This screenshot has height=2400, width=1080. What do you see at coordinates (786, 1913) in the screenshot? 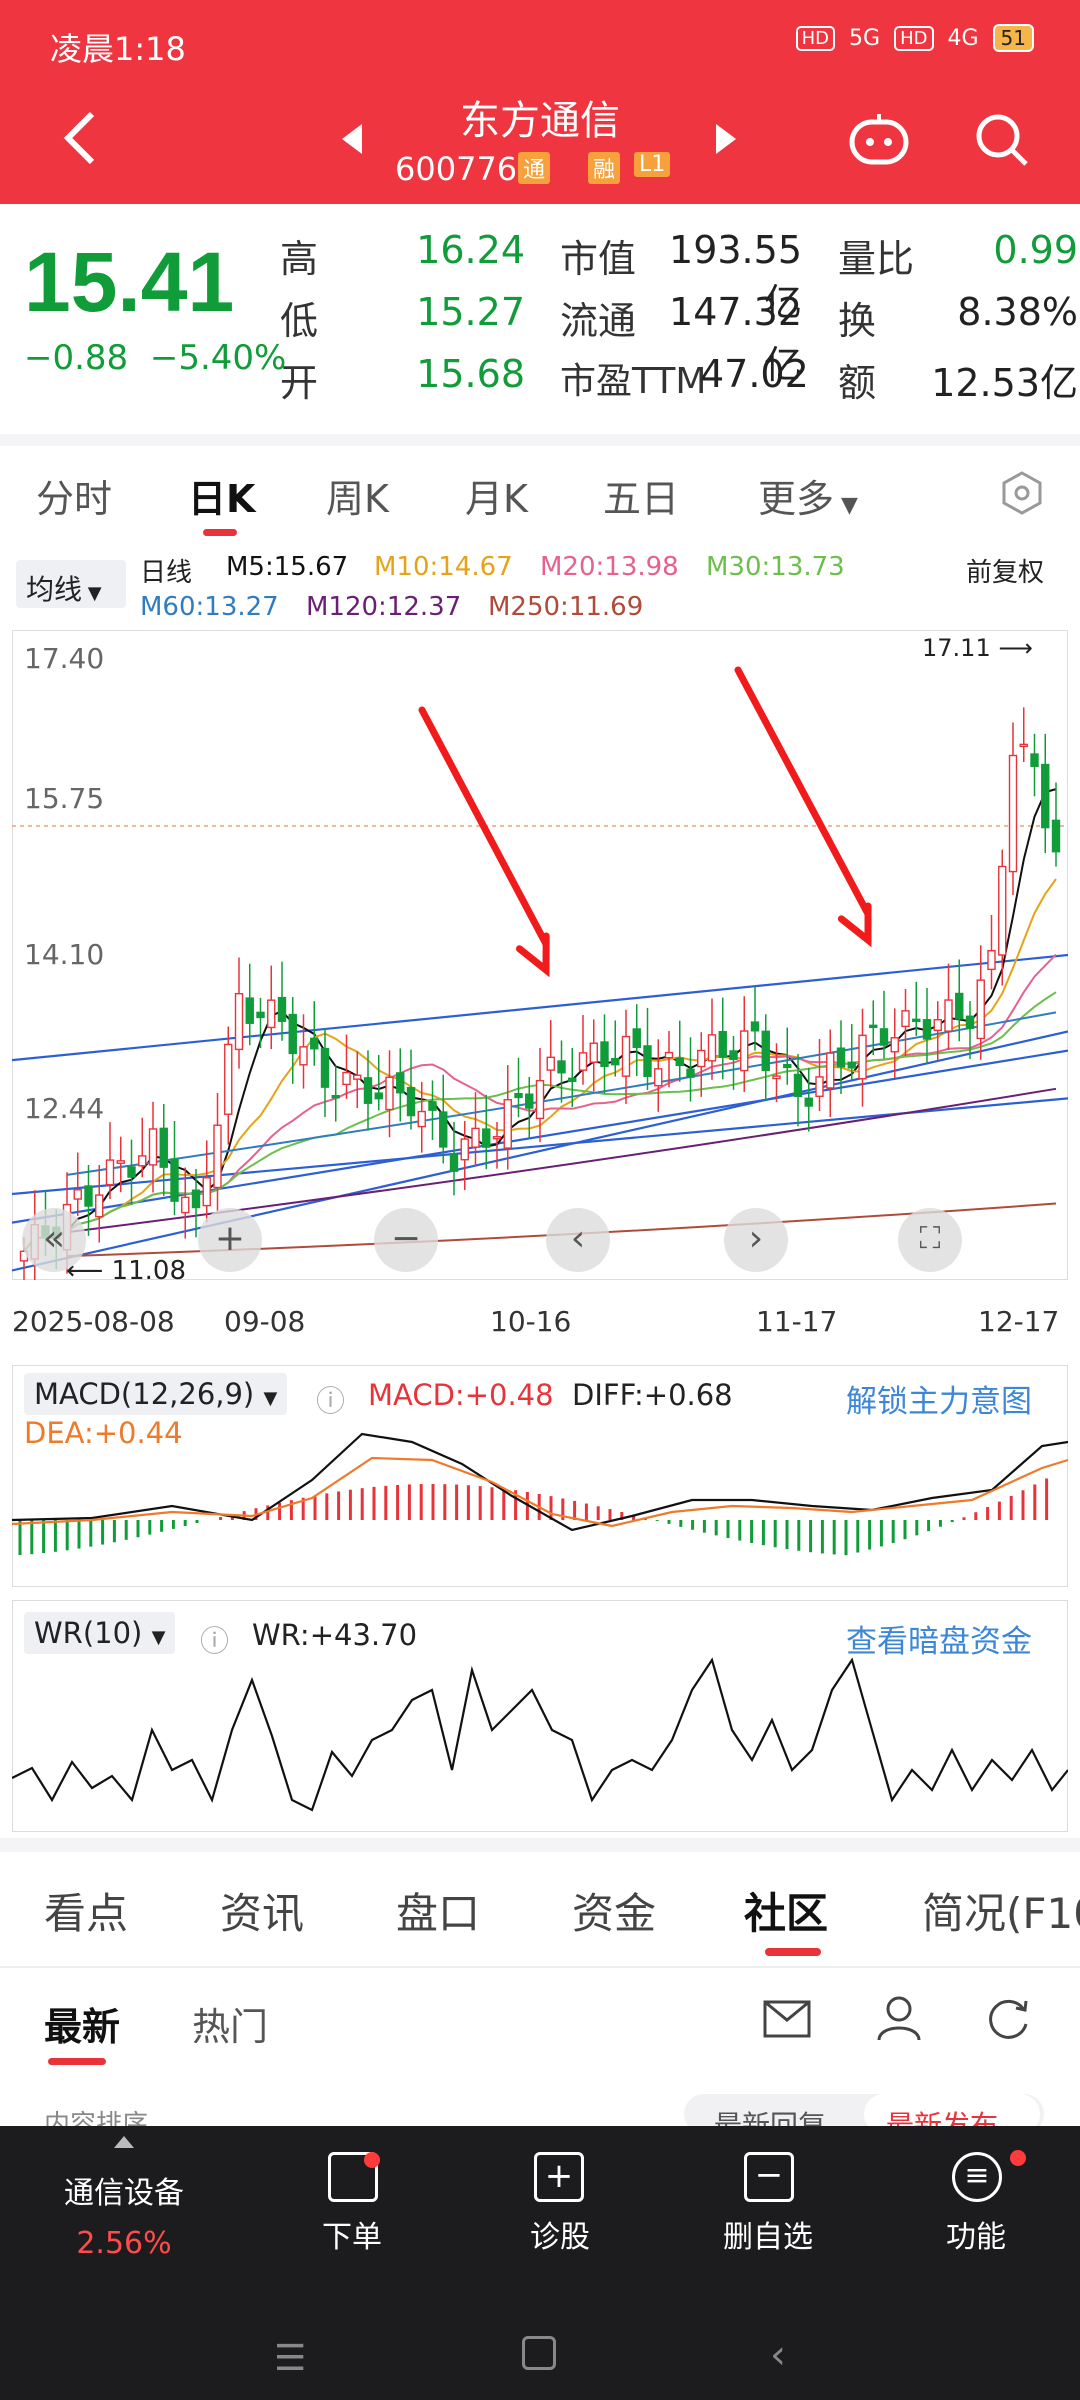
I see `tab-shequ: 社区` at bounding box center [786, 1913].